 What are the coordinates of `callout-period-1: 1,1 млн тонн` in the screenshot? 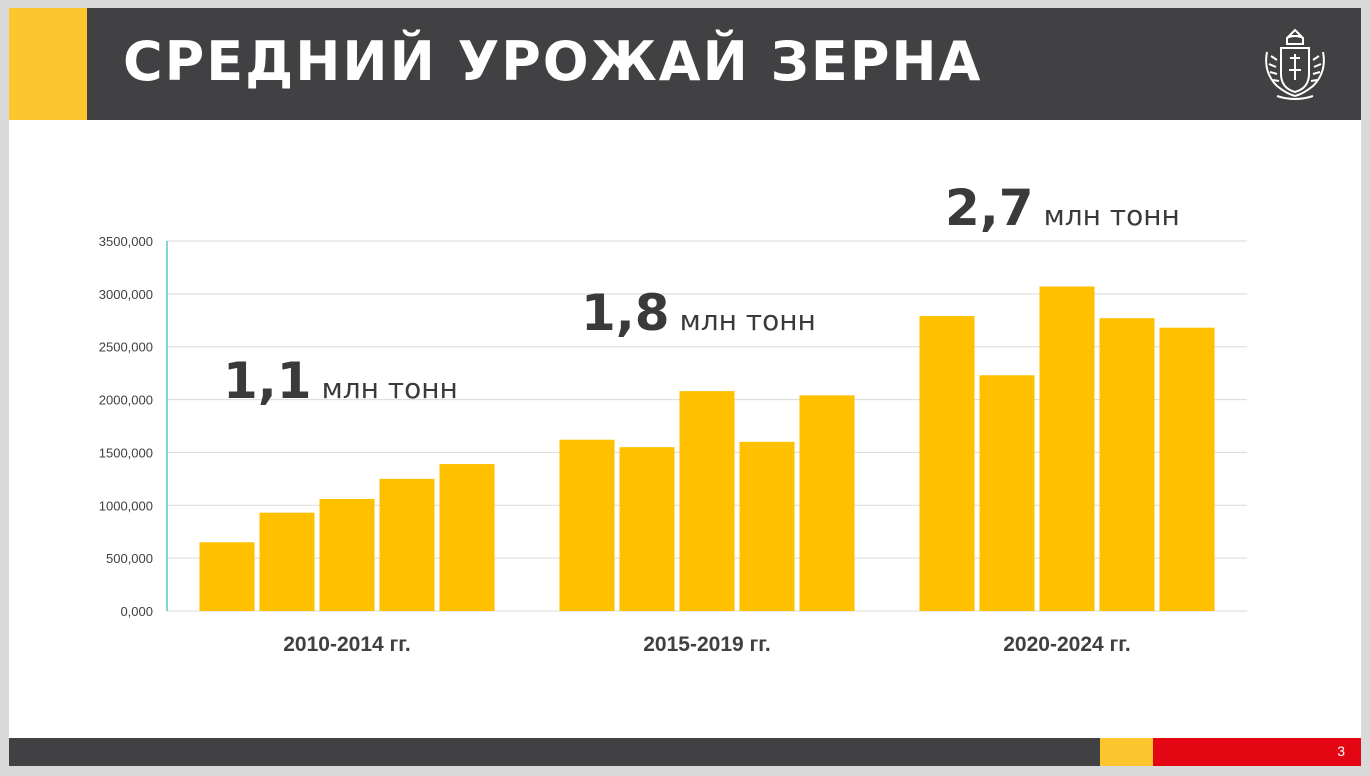 It's located at (340, 381).